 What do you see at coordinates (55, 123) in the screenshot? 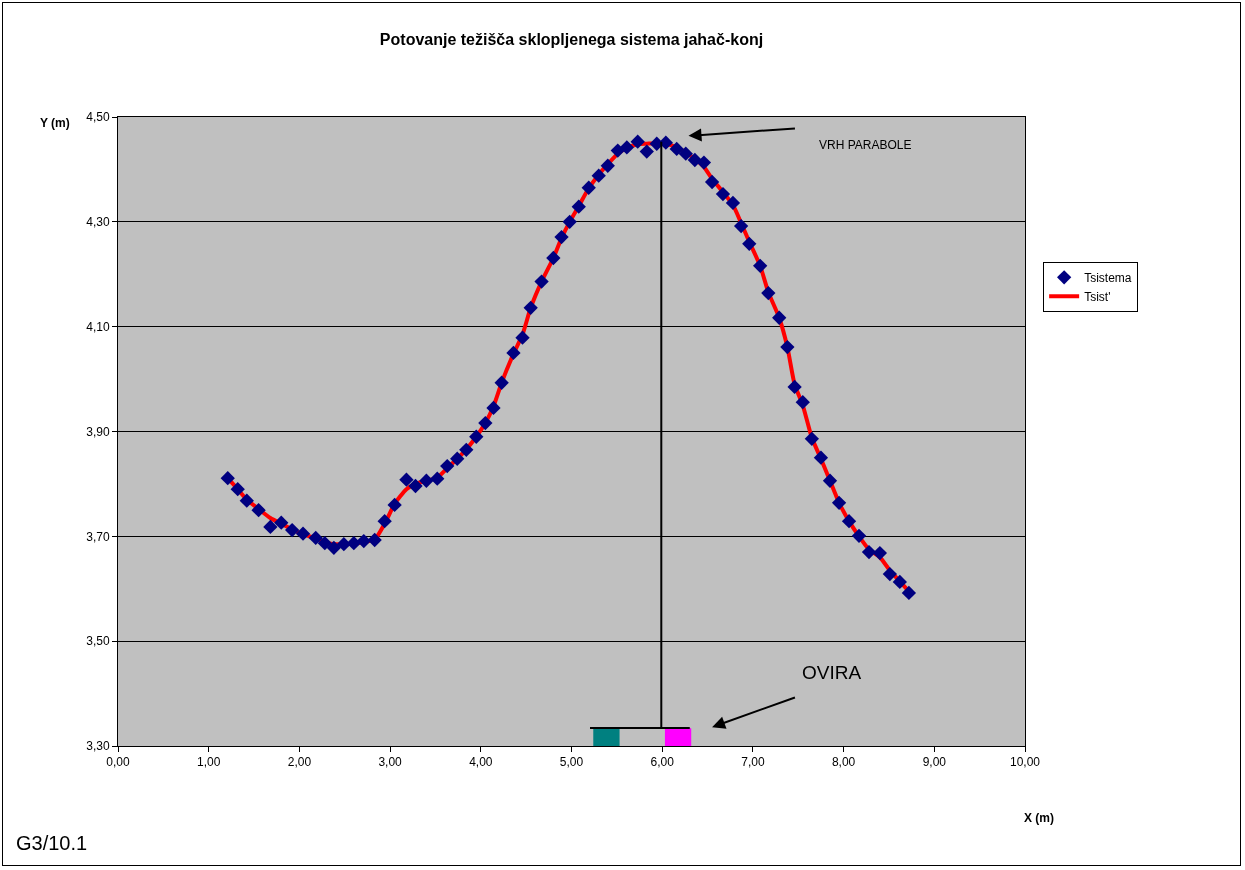
I see `y-axis-title: Y (m)` at bounding box center [55, 123].